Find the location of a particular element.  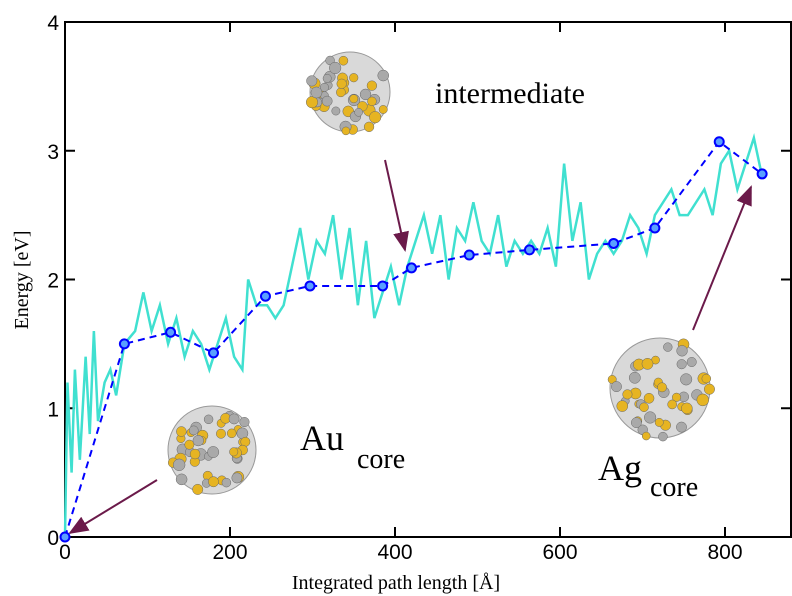

annotation: intermediate is located at coordinates (510, 93).